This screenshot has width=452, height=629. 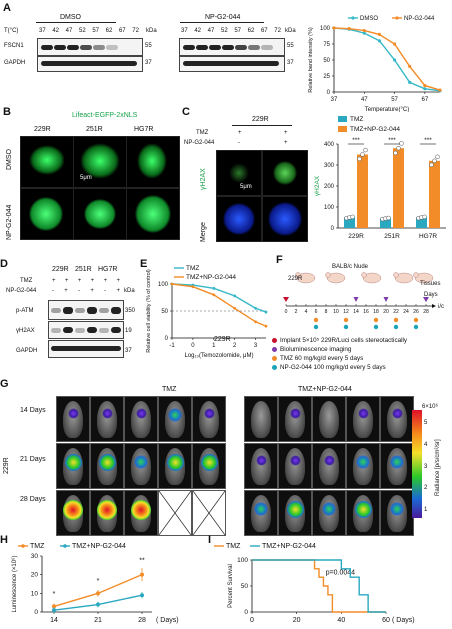 What do you see at coordinates (362, 349) in the screenshot?
I see `f-legend-item: Bioluminescence imaging` at bounding box center [362, 349].